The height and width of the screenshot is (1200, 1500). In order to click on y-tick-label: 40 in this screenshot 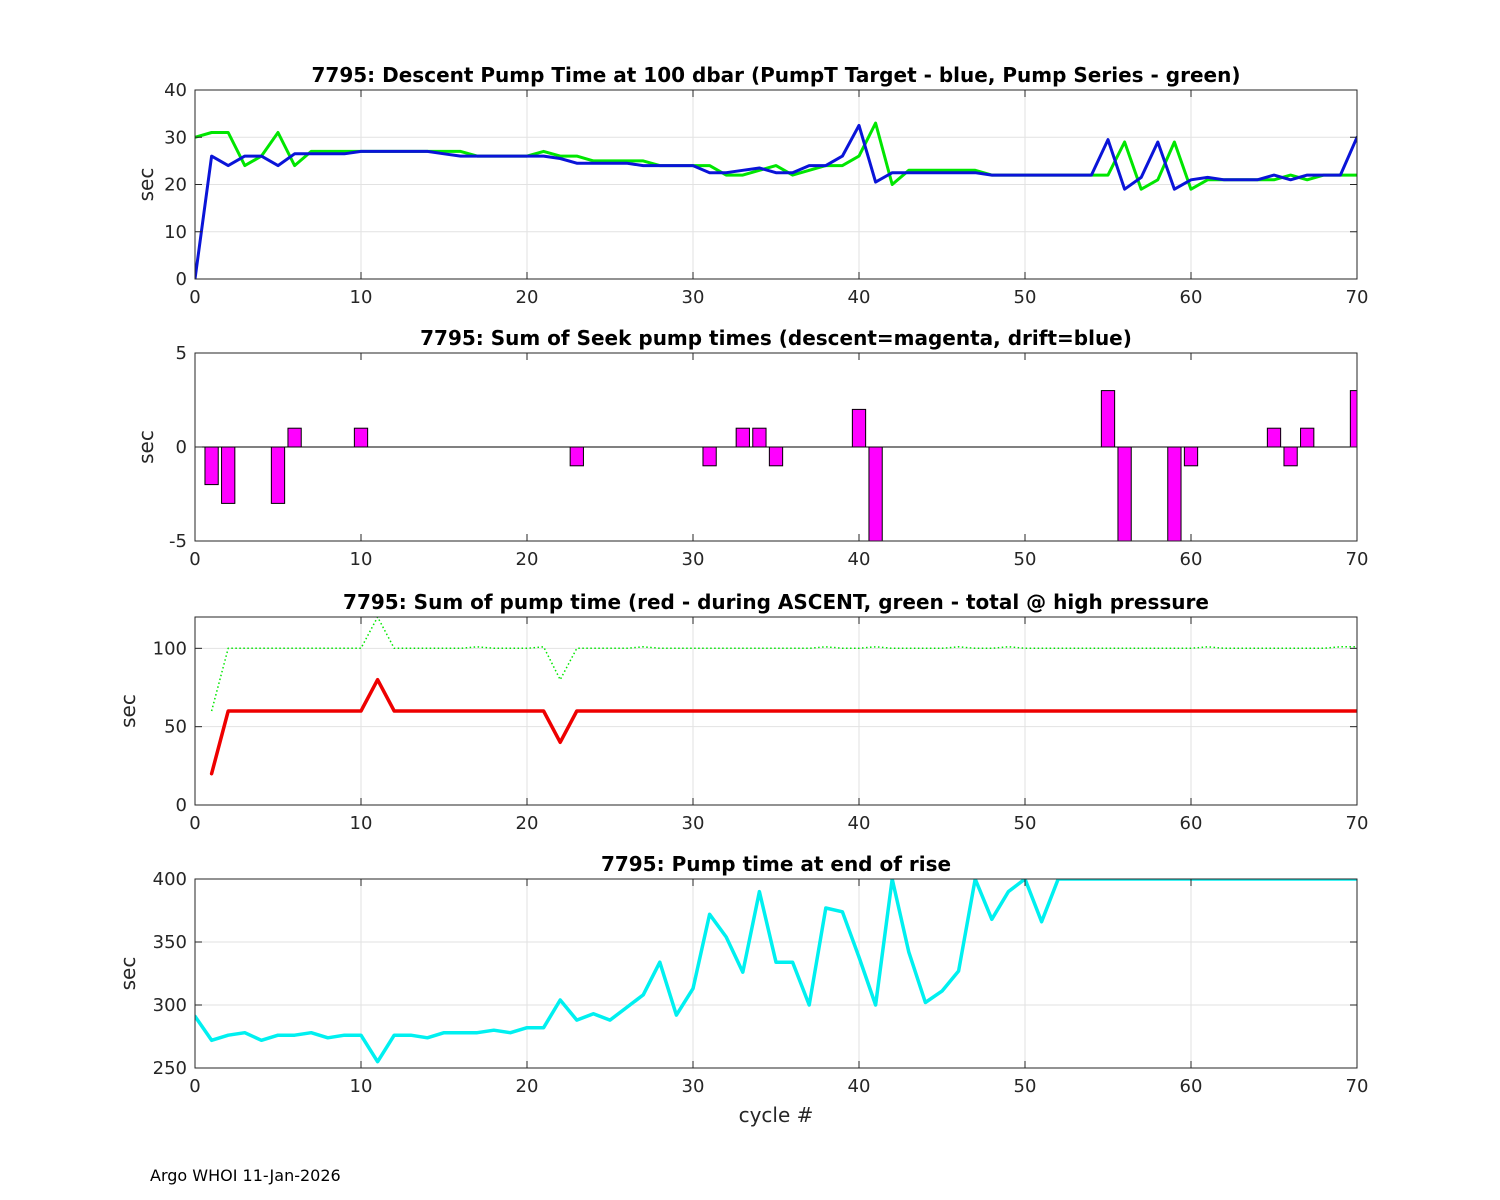, I will do `click(175, 90)`.